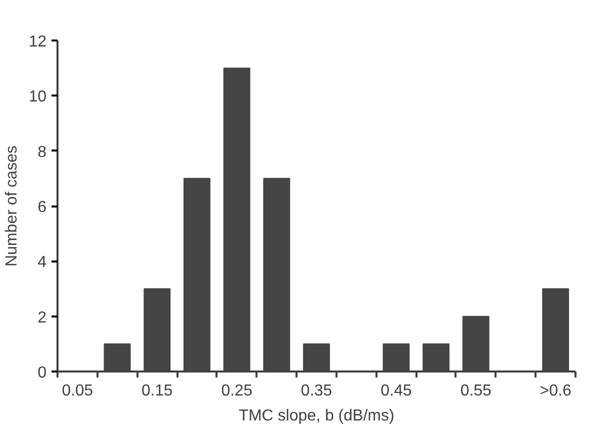 Image resolution: width=595 pixels, height=427 pixels. What do you see at coordinates (42, 207) in the screenshot?
I see `y-tick-label: 6` at bounding box center [42, 207].